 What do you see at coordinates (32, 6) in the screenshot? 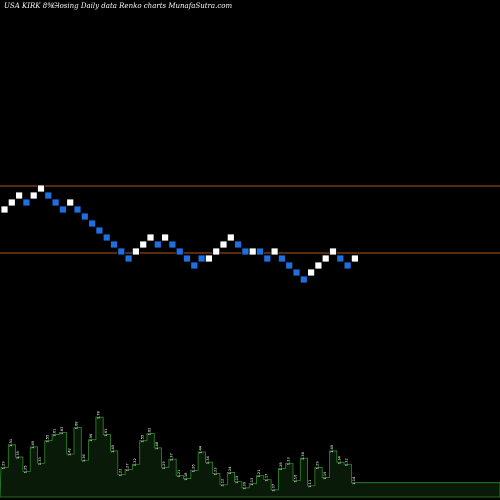
I see `chart-symbol: USA KIRK 8%~` at bounding box center [32, 6].